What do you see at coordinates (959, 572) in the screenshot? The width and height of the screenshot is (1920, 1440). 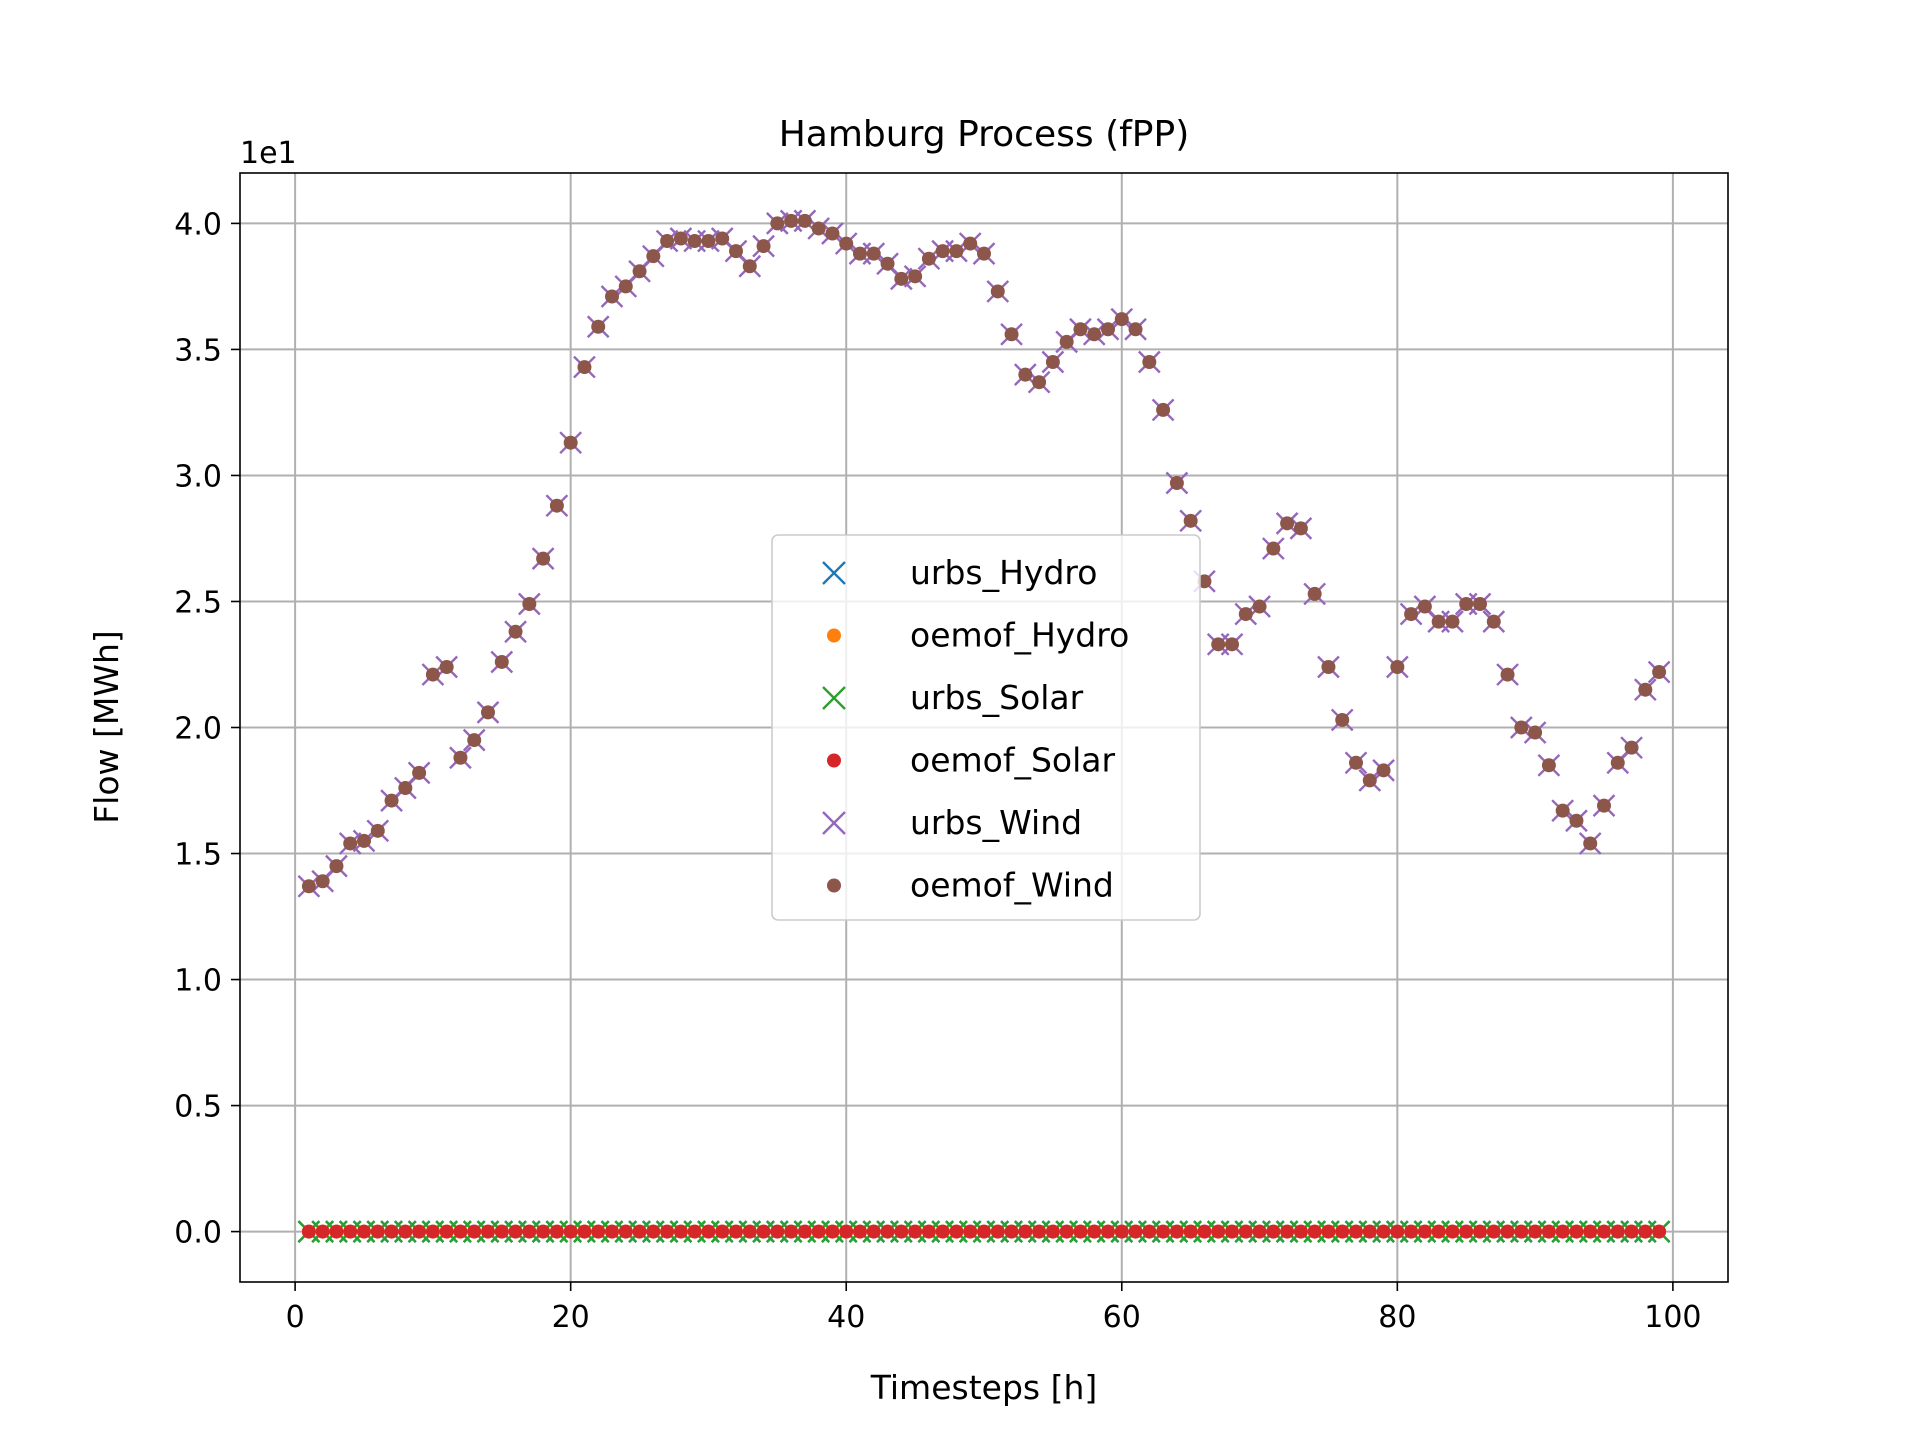 I see `legend-entry-urbs-hydro: urbs_Hydro` at bounding box center [959, 572].